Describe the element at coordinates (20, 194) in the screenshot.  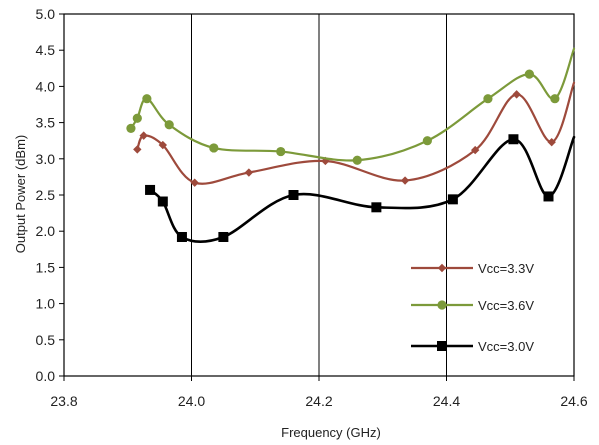
I see `y-axis-title: Output Power (dBm)` at that location.